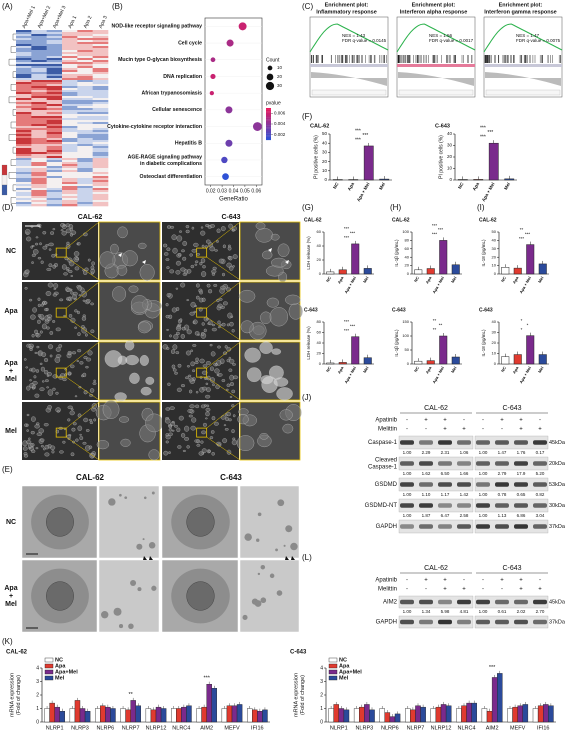  I want to click on quant-label: 17.9, so click(521, 473).